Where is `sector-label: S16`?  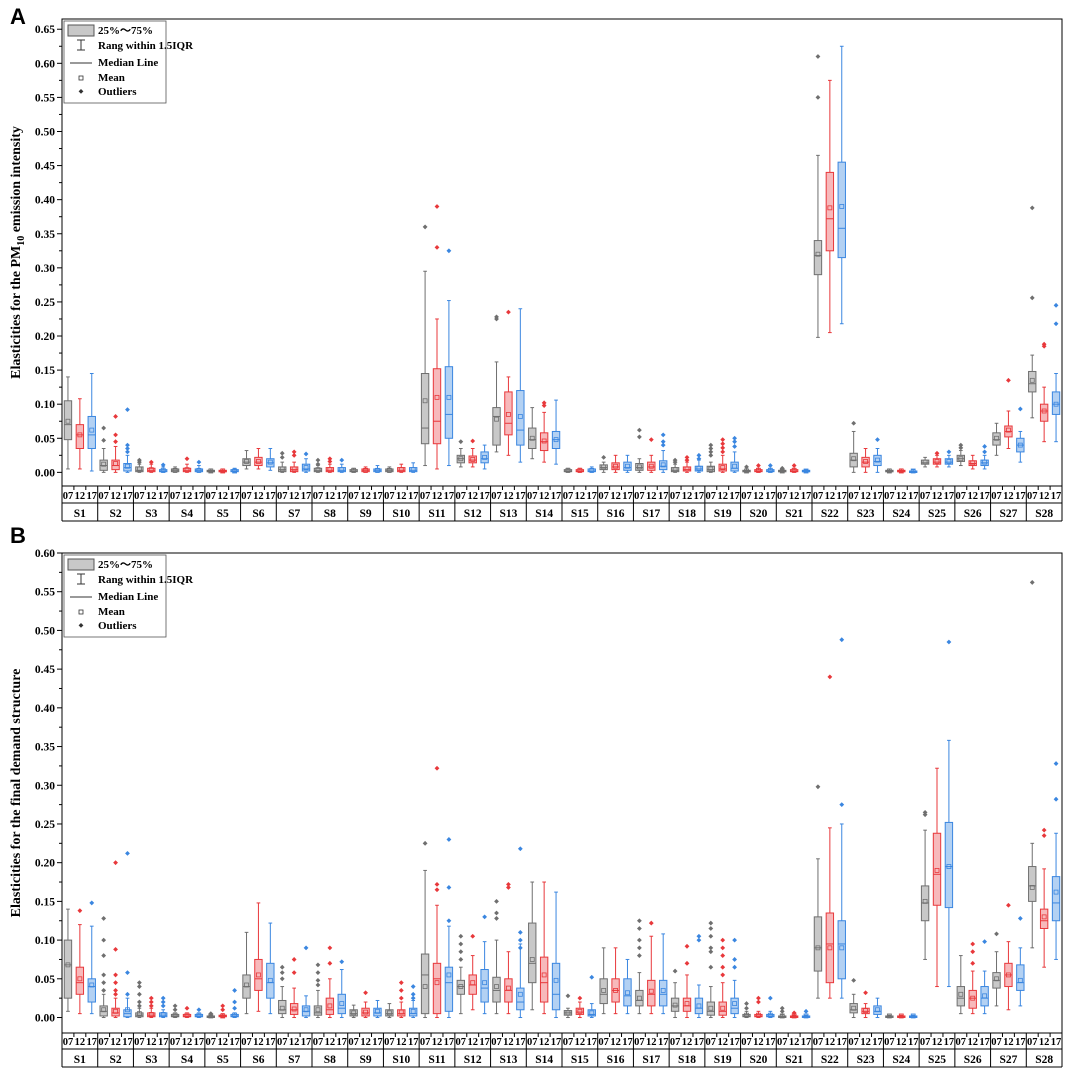 sector-label: S16 is located at coordinates (616, 514).